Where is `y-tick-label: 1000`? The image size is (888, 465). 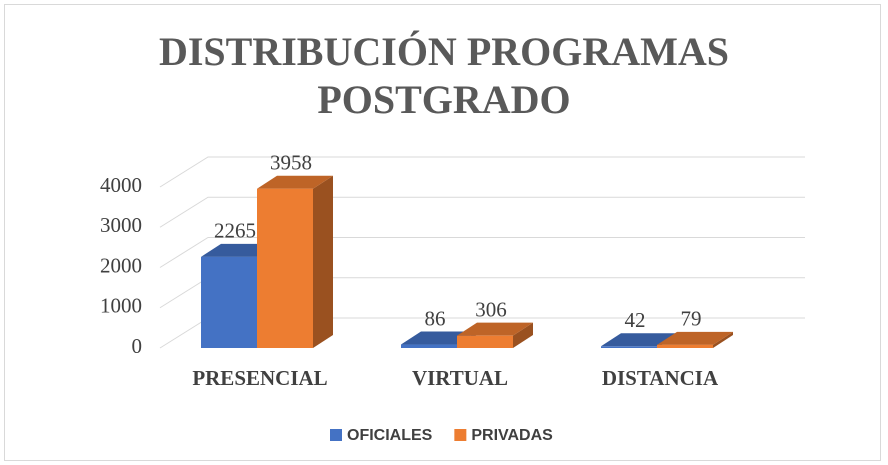
y-tick-label: 1000 is located at coordinates (121, 306).